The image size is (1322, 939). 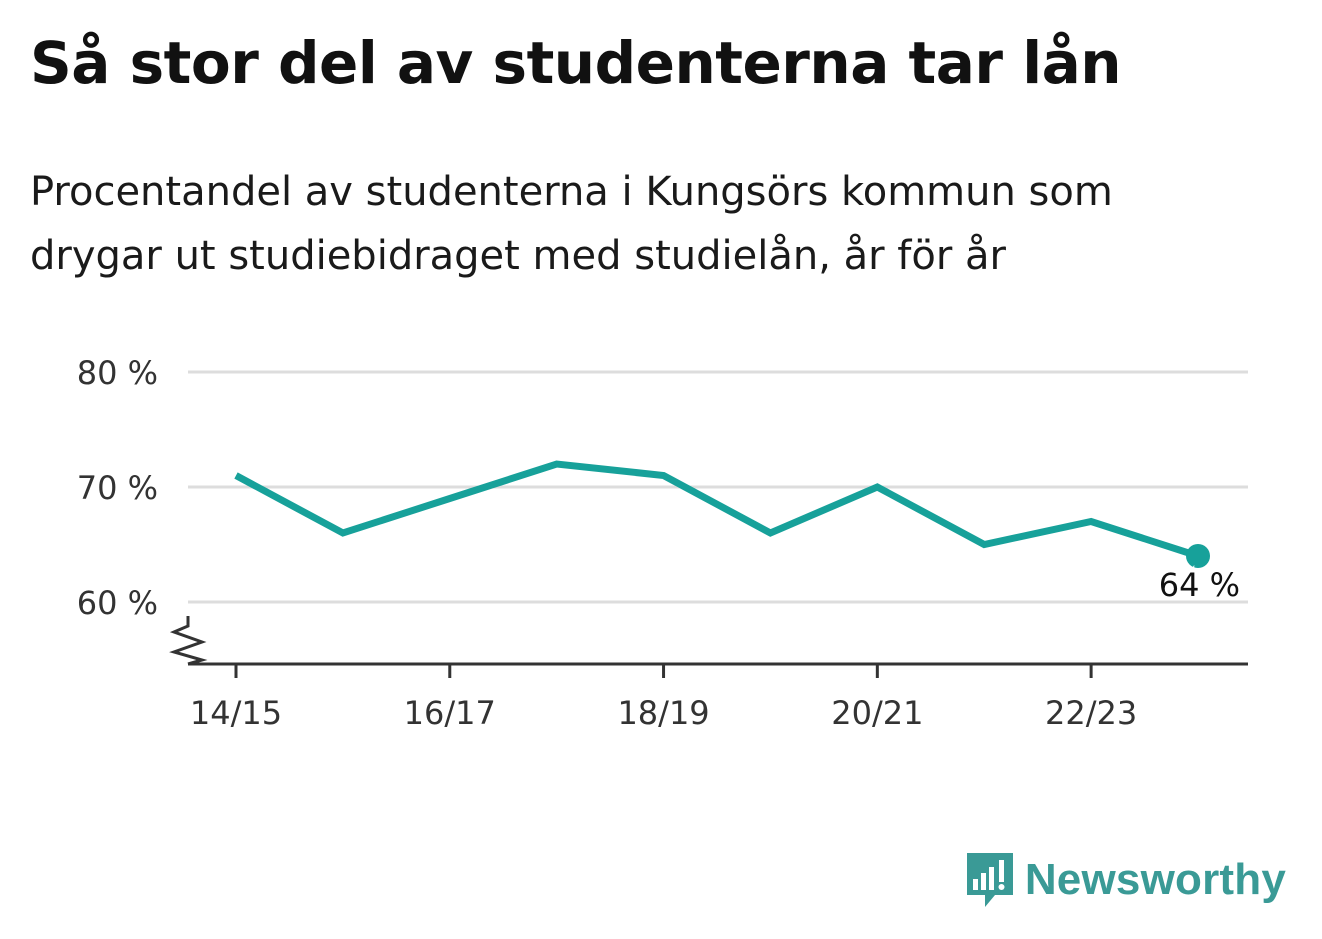 I want to click on axis-break-icon, so click(x=188, y=641).